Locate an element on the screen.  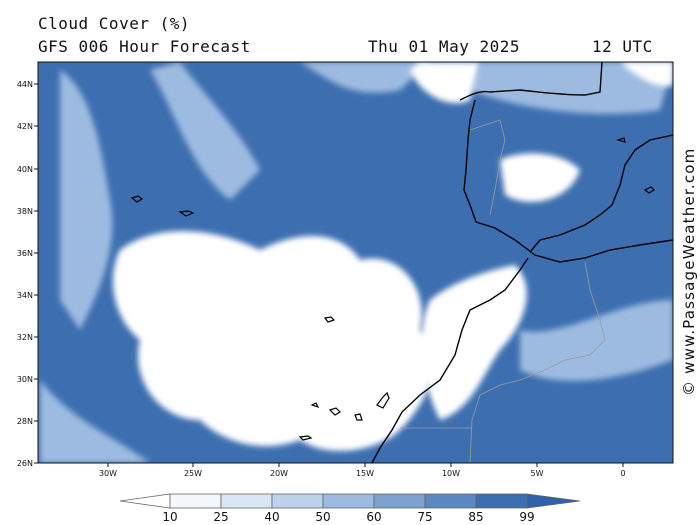
lon-label: 30W is located at coordinates (108, 473).